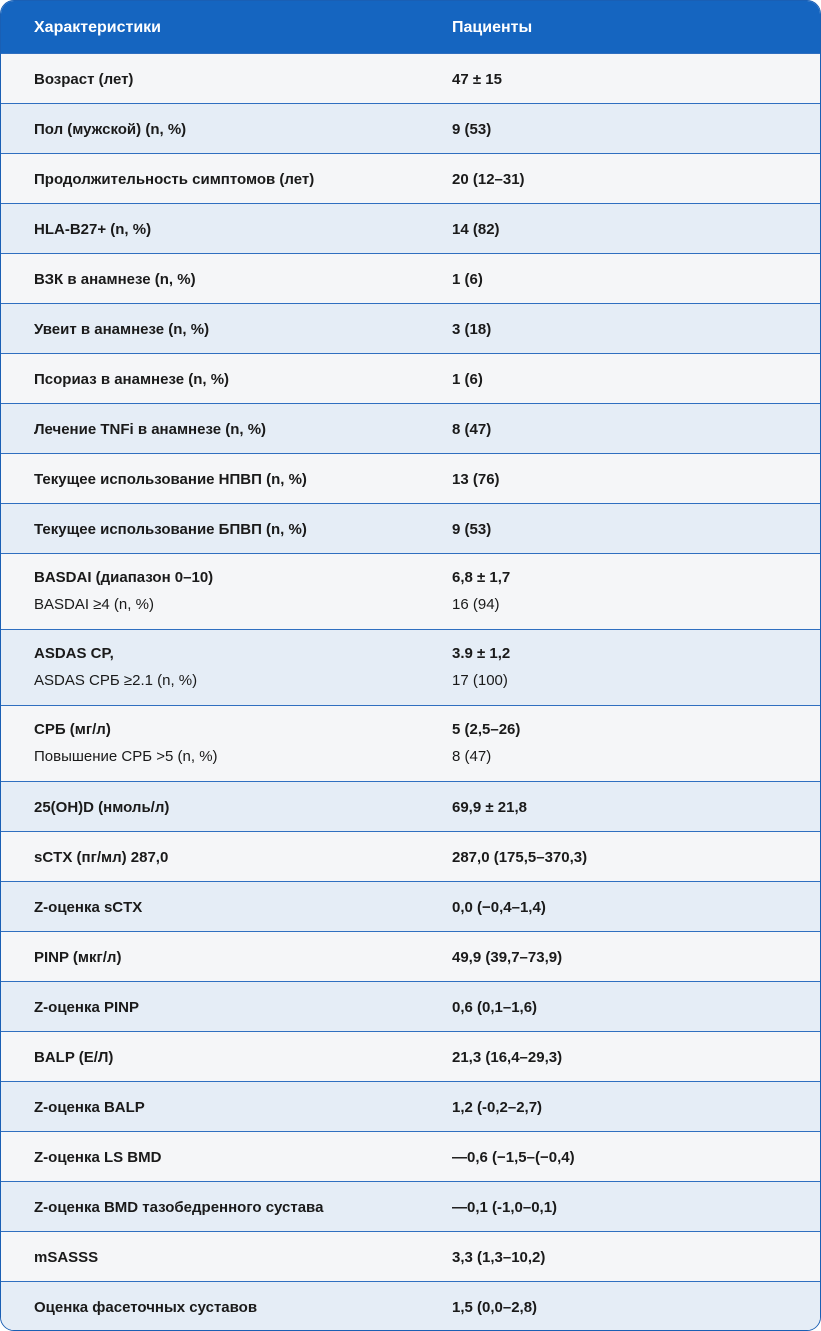  What do you see at coordinates (472, 329) in the screenshot?
I see `row-value: 3 (18)` at bounding box center [472, 329].